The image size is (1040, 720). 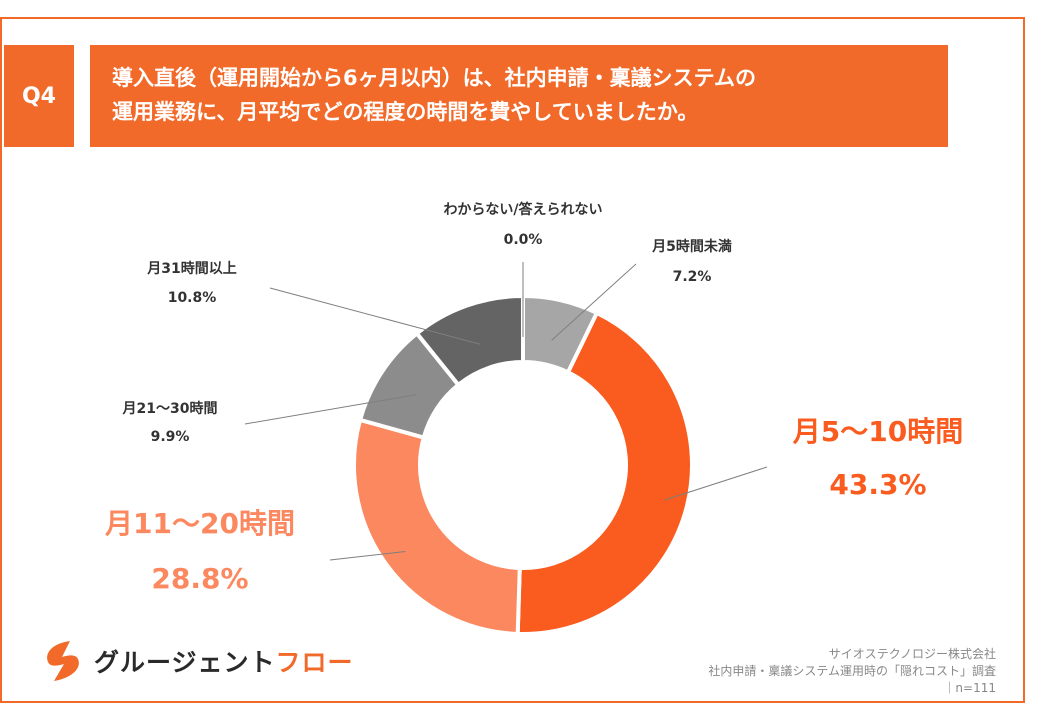 I want to click on brand-logo: グルージェントフロー, so click(x=197, y=661).